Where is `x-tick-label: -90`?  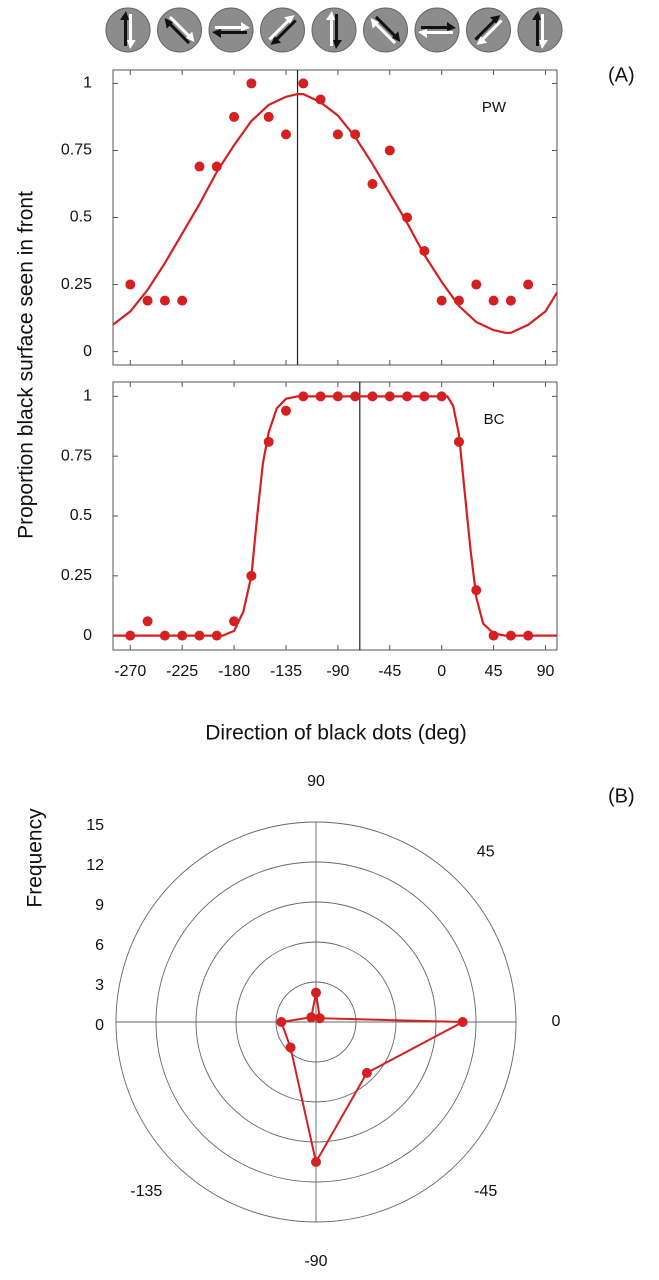 x-tick-label: -90 is located at coordinates (337, 671).